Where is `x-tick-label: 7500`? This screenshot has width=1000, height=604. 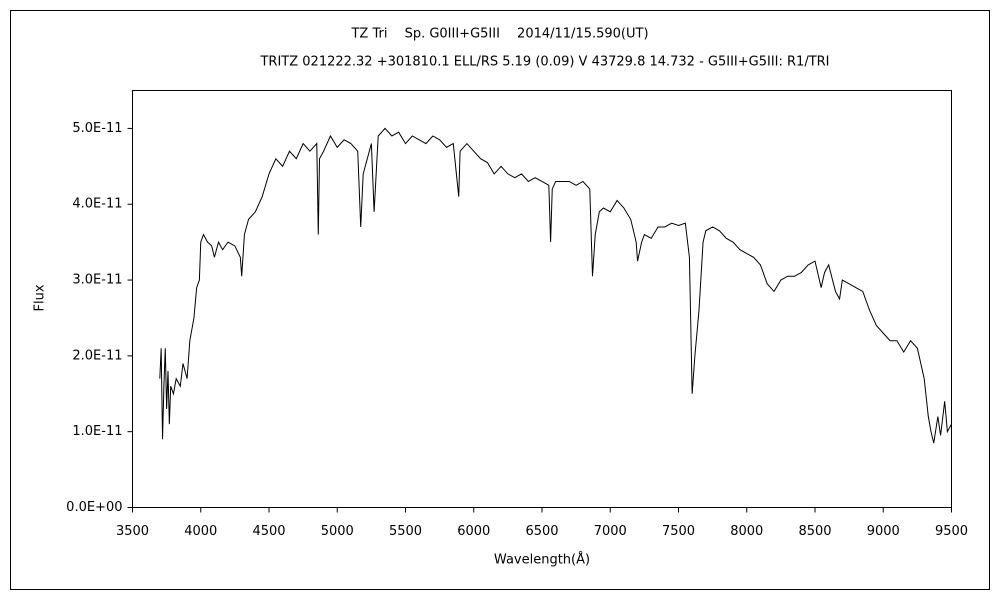
x-tick-label: 7500 is located at coordinates (678, 531).